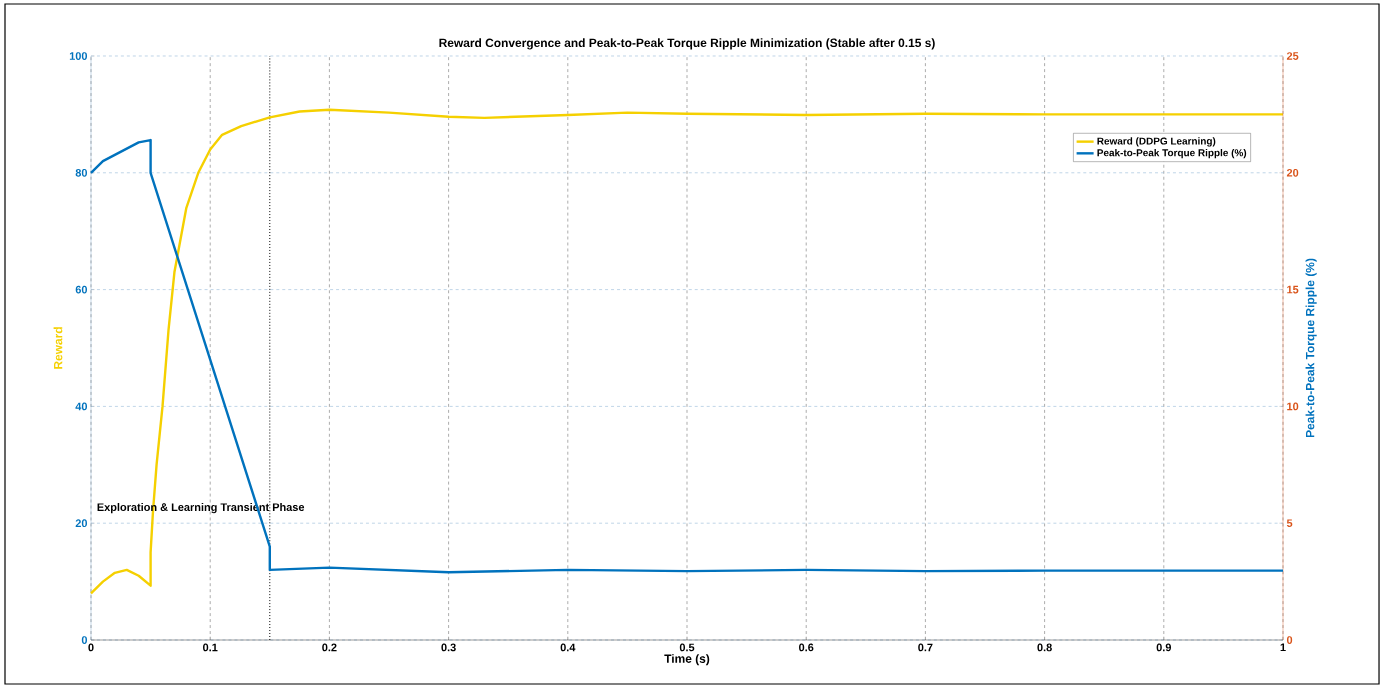 The image size is (1384, 688). Describe the element at coordinates (58, 348) in the screenshot. I see `y-axis-title: Reward` at that location.